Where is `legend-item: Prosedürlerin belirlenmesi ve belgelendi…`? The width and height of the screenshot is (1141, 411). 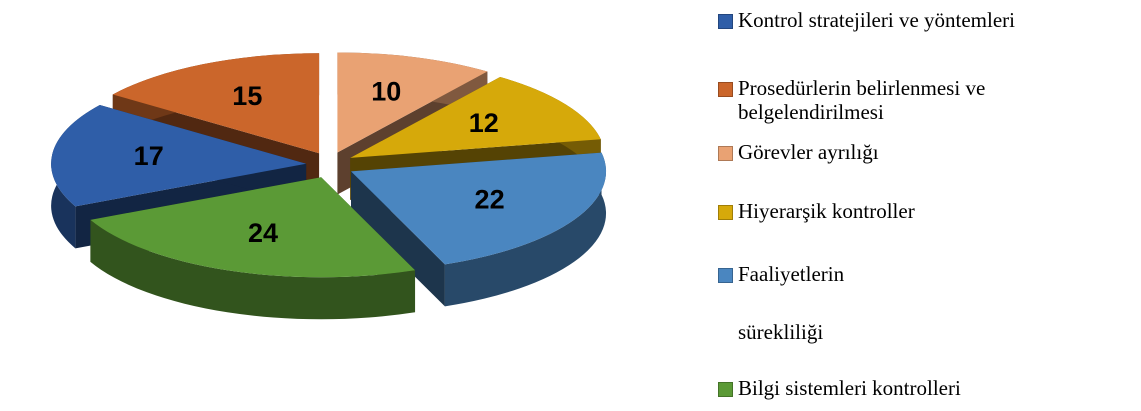
legend-item: Prosedürlerin belirlenmesi ve belgelendi… is located at coordinates (863, 100).